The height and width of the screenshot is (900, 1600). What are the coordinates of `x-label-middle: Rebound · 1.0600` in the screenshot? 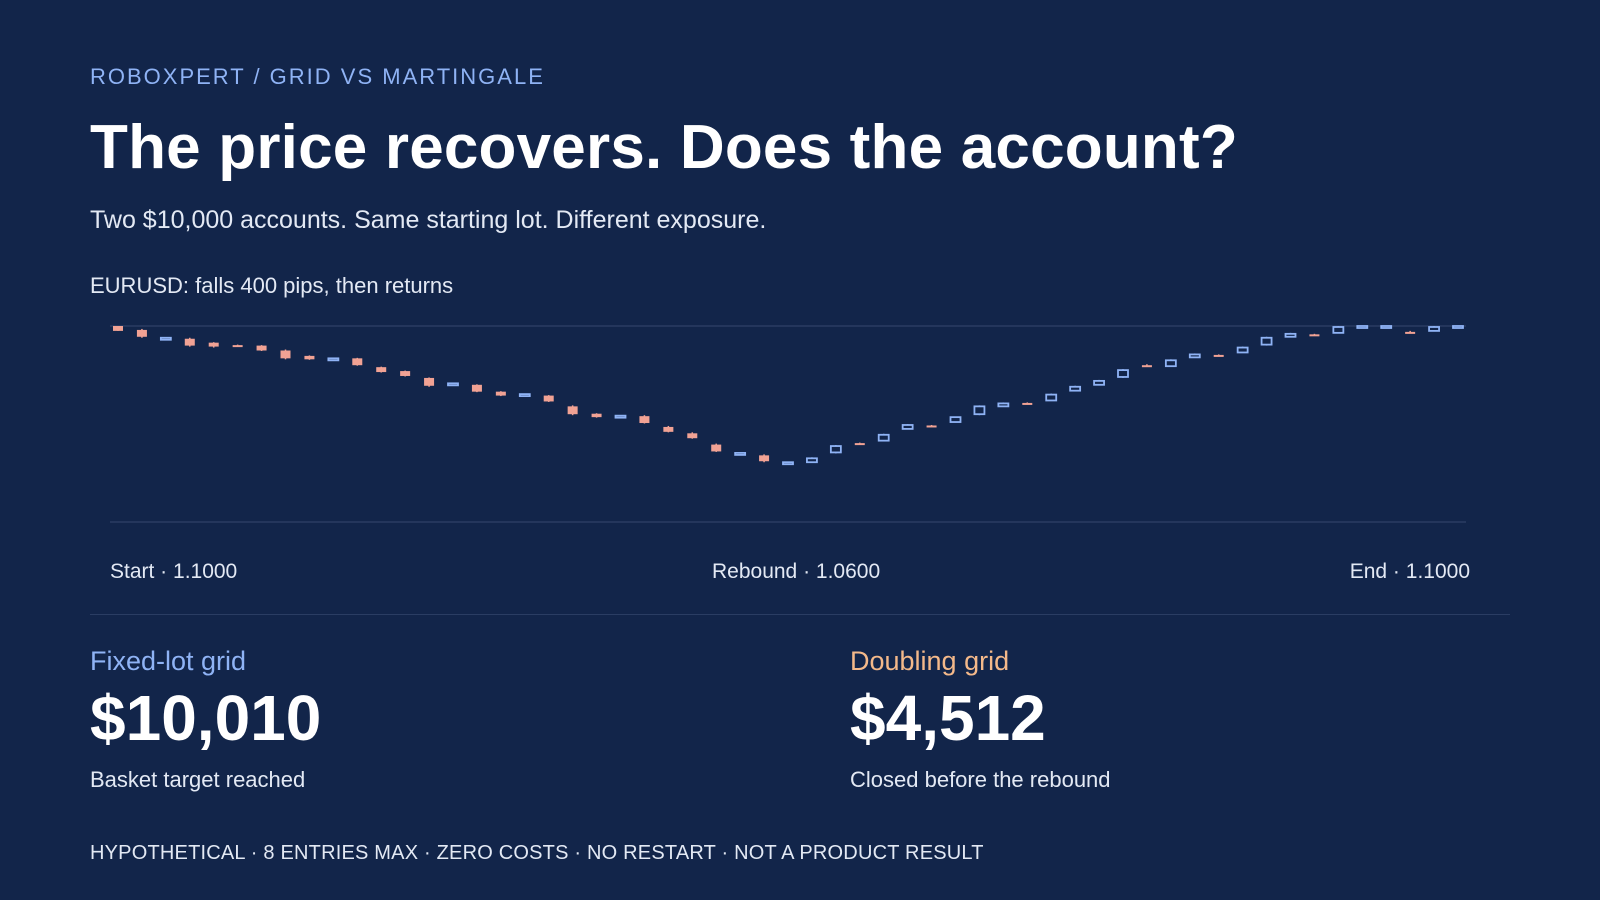 It's located at (796, 571).